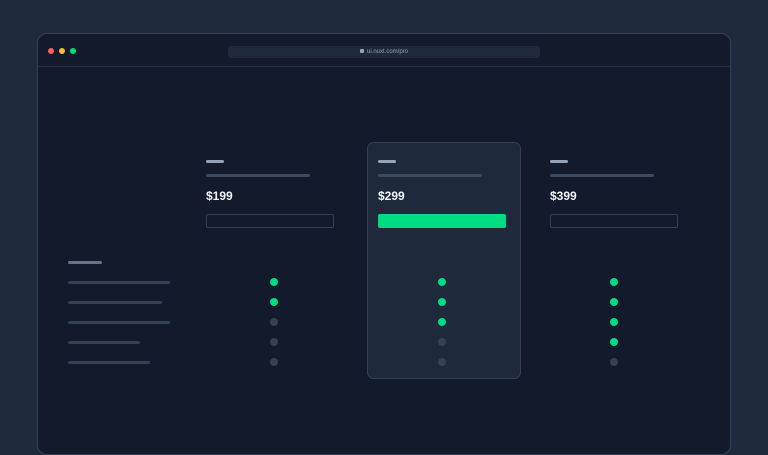  What do you see at coordinates (51, 51) in the screenshot?
I see `close-window-button` at bounding box center [51, 51].